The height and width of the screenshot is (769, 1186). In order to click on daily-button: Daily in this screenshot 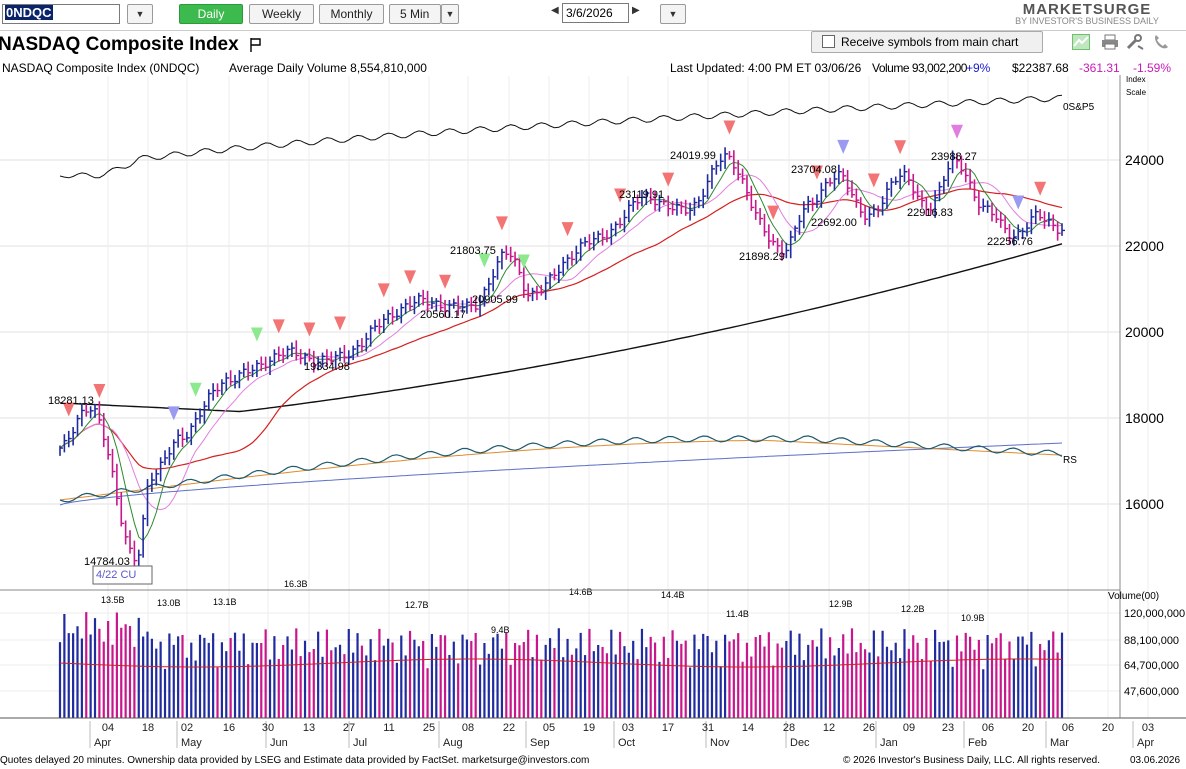, I will do `click(211, 14)`.